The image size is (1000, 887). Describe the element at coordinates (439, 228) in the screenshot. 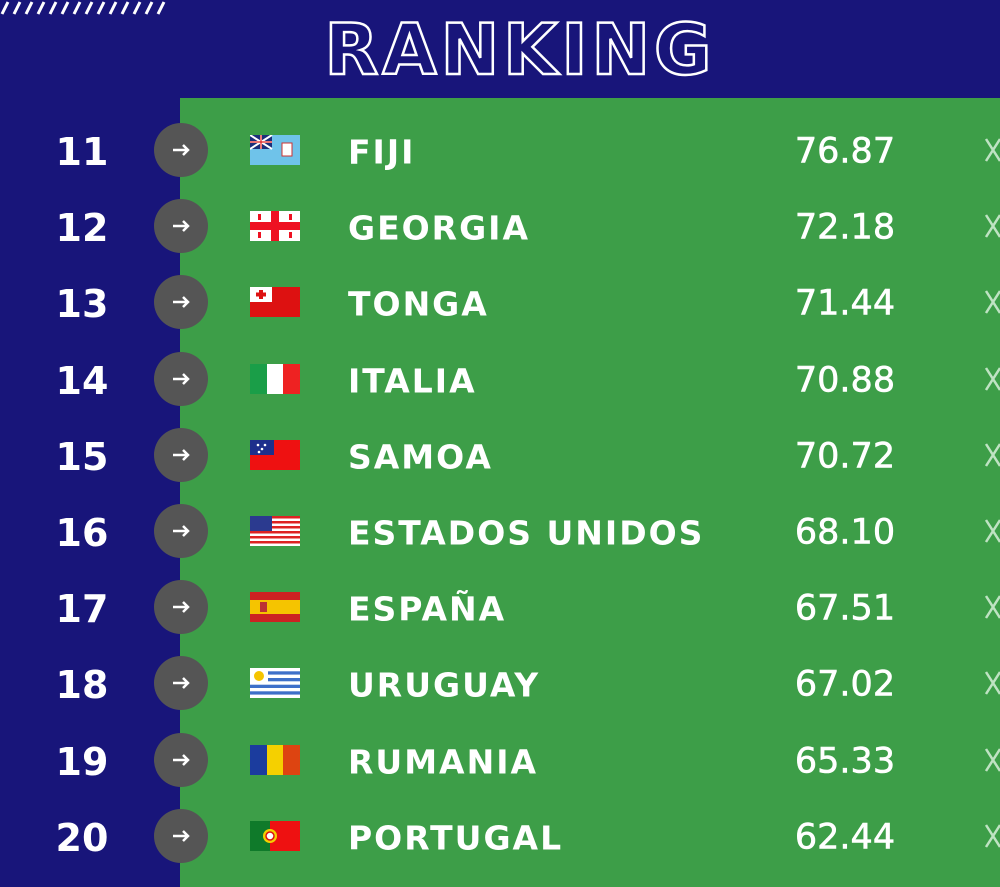

I see `country: GEORGIA` at that location.